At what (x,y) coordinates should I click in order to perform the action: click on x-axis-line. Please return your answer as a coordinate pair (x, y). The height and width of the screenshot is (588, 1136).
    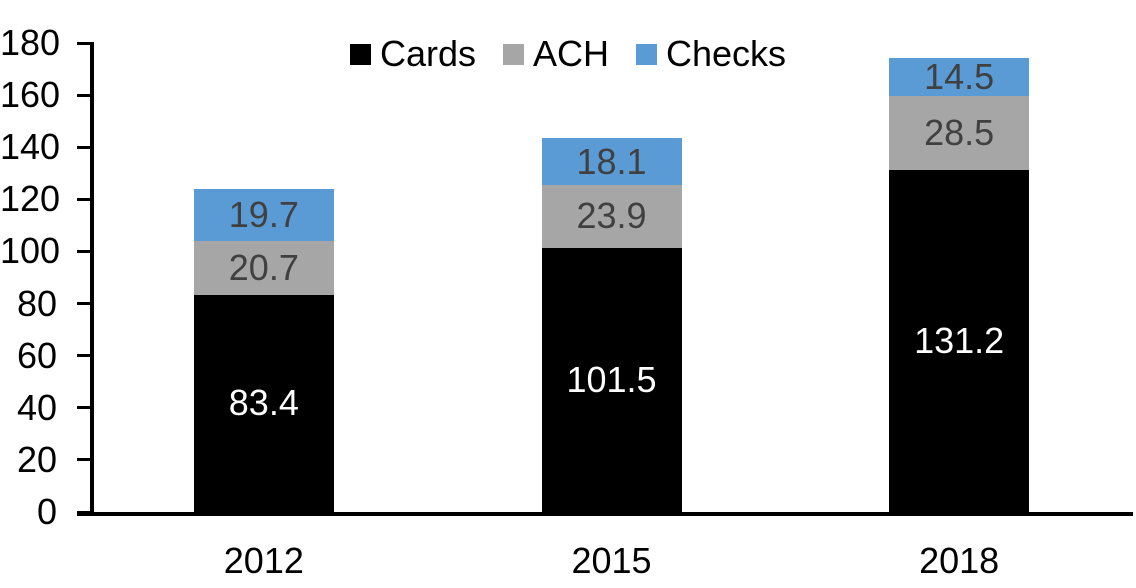
    Looking at the image, I should click on (605, 514).